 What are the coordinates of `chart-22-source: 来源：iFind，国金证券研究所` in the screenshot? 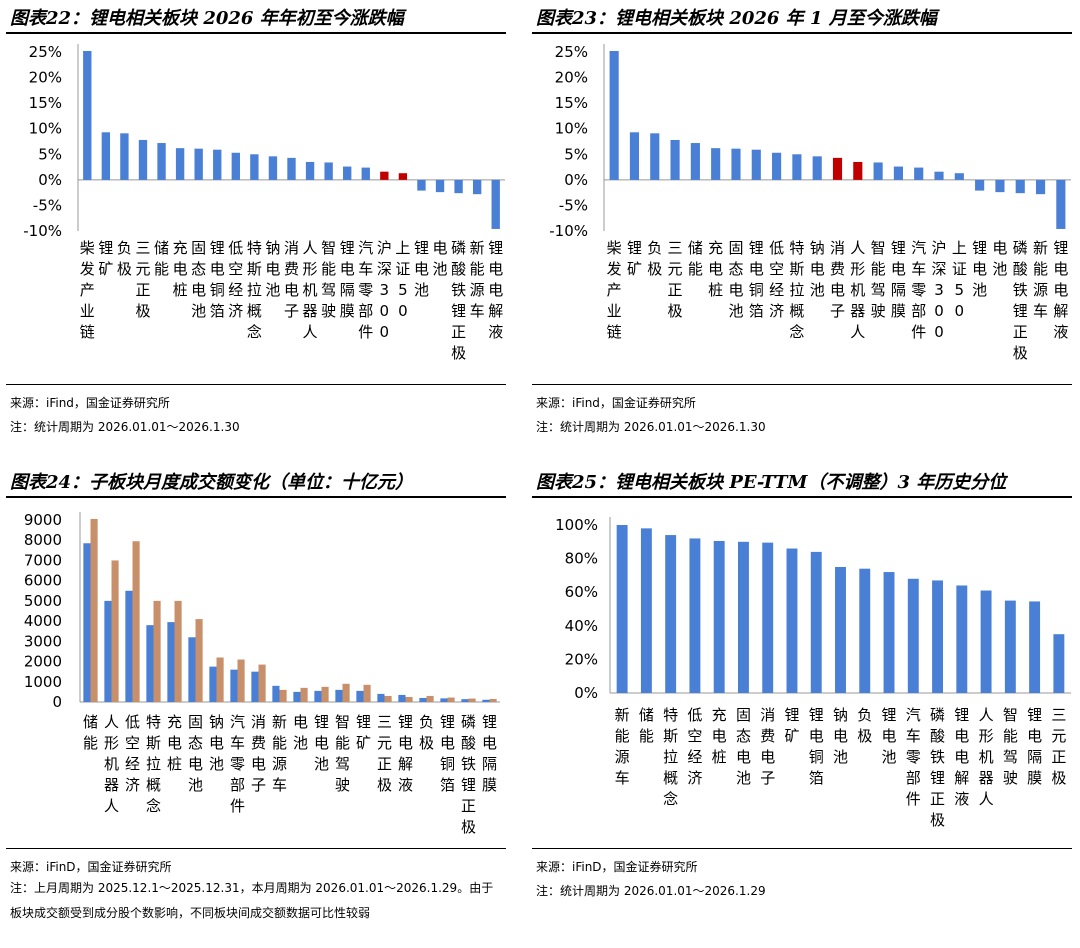 It's located at (90, 403).